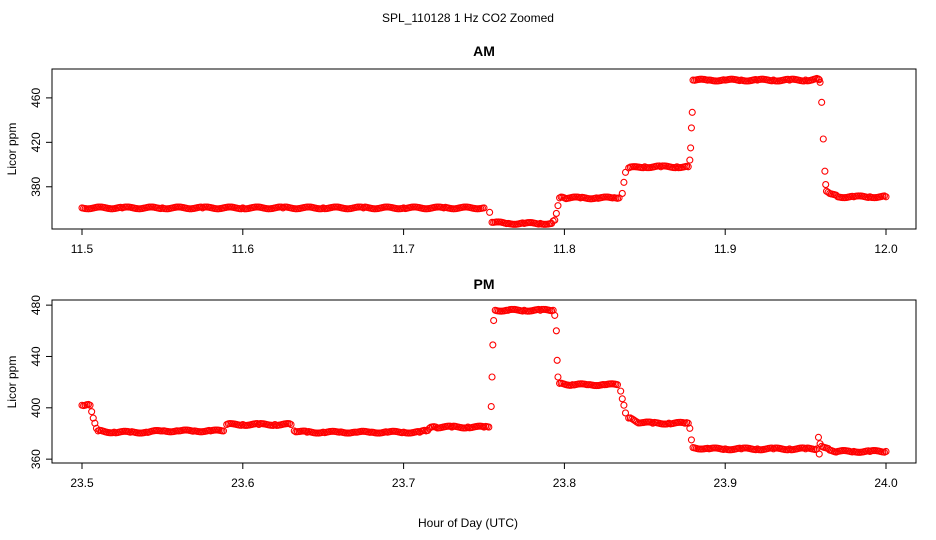  Describe the element at coordinates (403, 249) in the screenshot. I see `panel-am-x-tick-label: 11.7` at that location.